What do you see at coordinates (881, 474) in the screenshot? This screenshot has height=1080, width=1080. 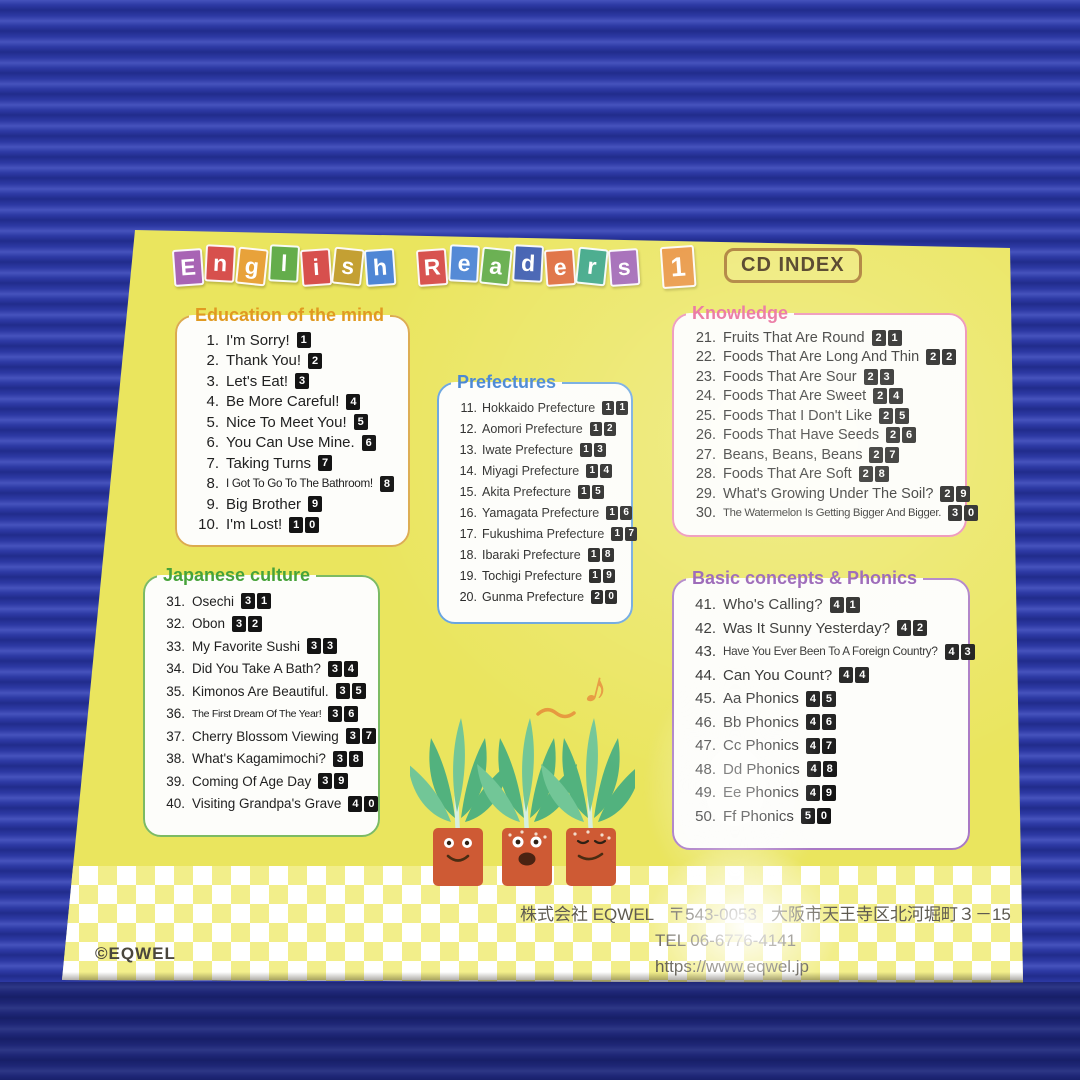 I see `track-number-badge: 8` at bounding box center [881, 474].